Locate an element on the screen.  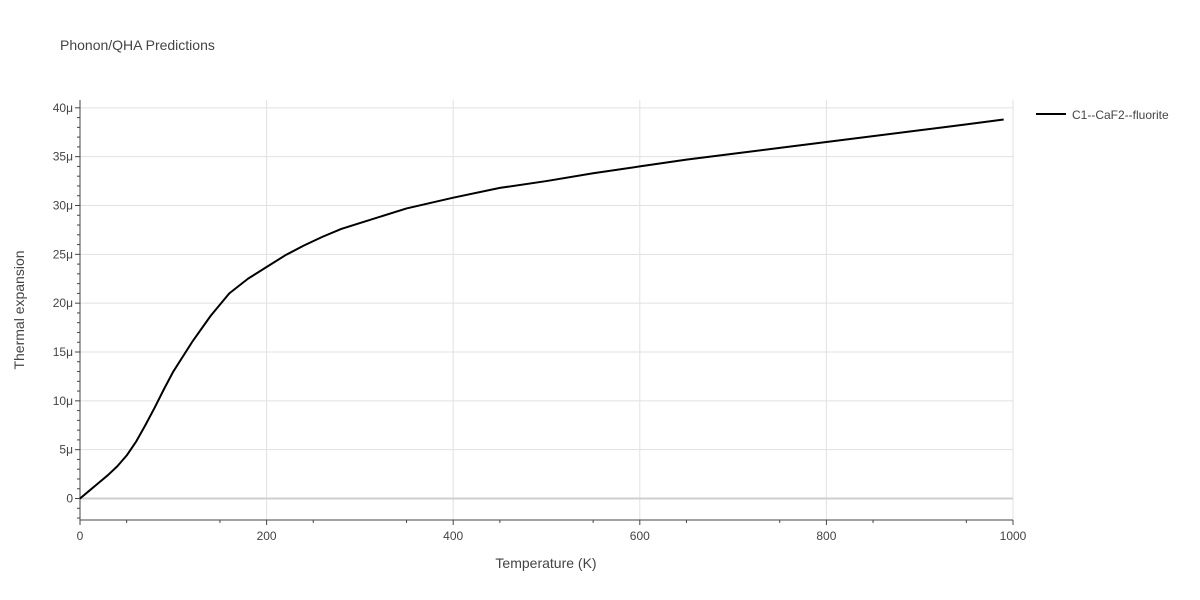
legend: C1--CaF2--fluorite is located at coordinates (1102, 115).